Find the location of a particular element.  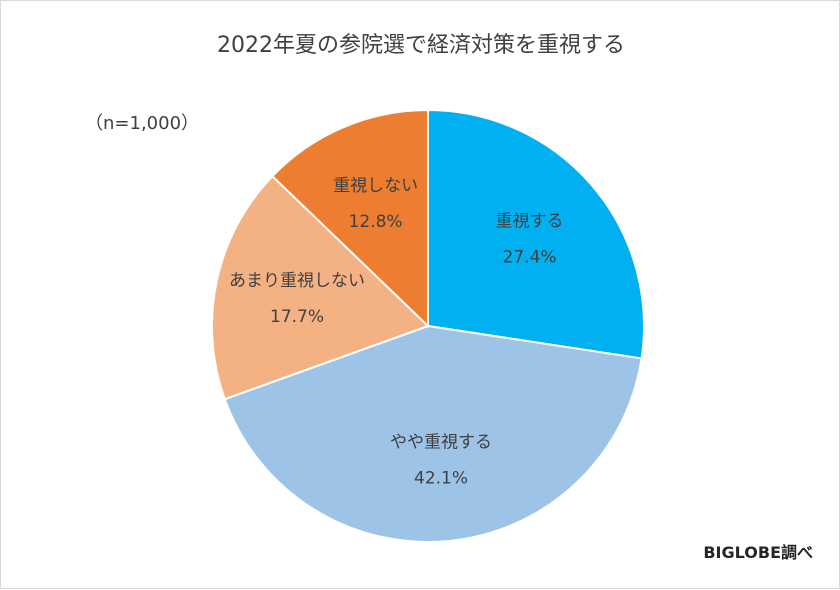

slice-value-3: 17.7% is located at coordinates (297, 317).